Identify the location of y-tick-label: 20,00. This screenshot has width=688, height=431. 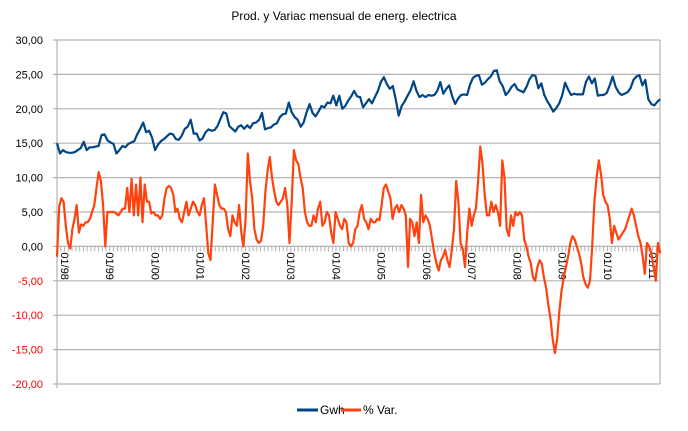
(29, 110).